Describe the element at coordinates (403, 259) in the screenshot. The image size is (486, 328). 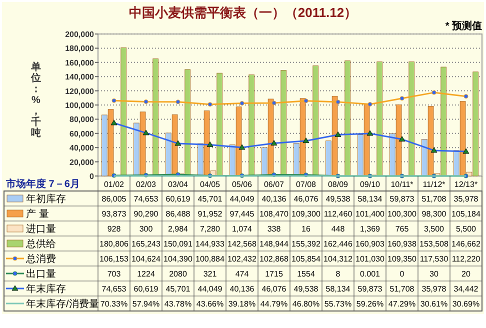
I see `data-label: 109,350` at that location.